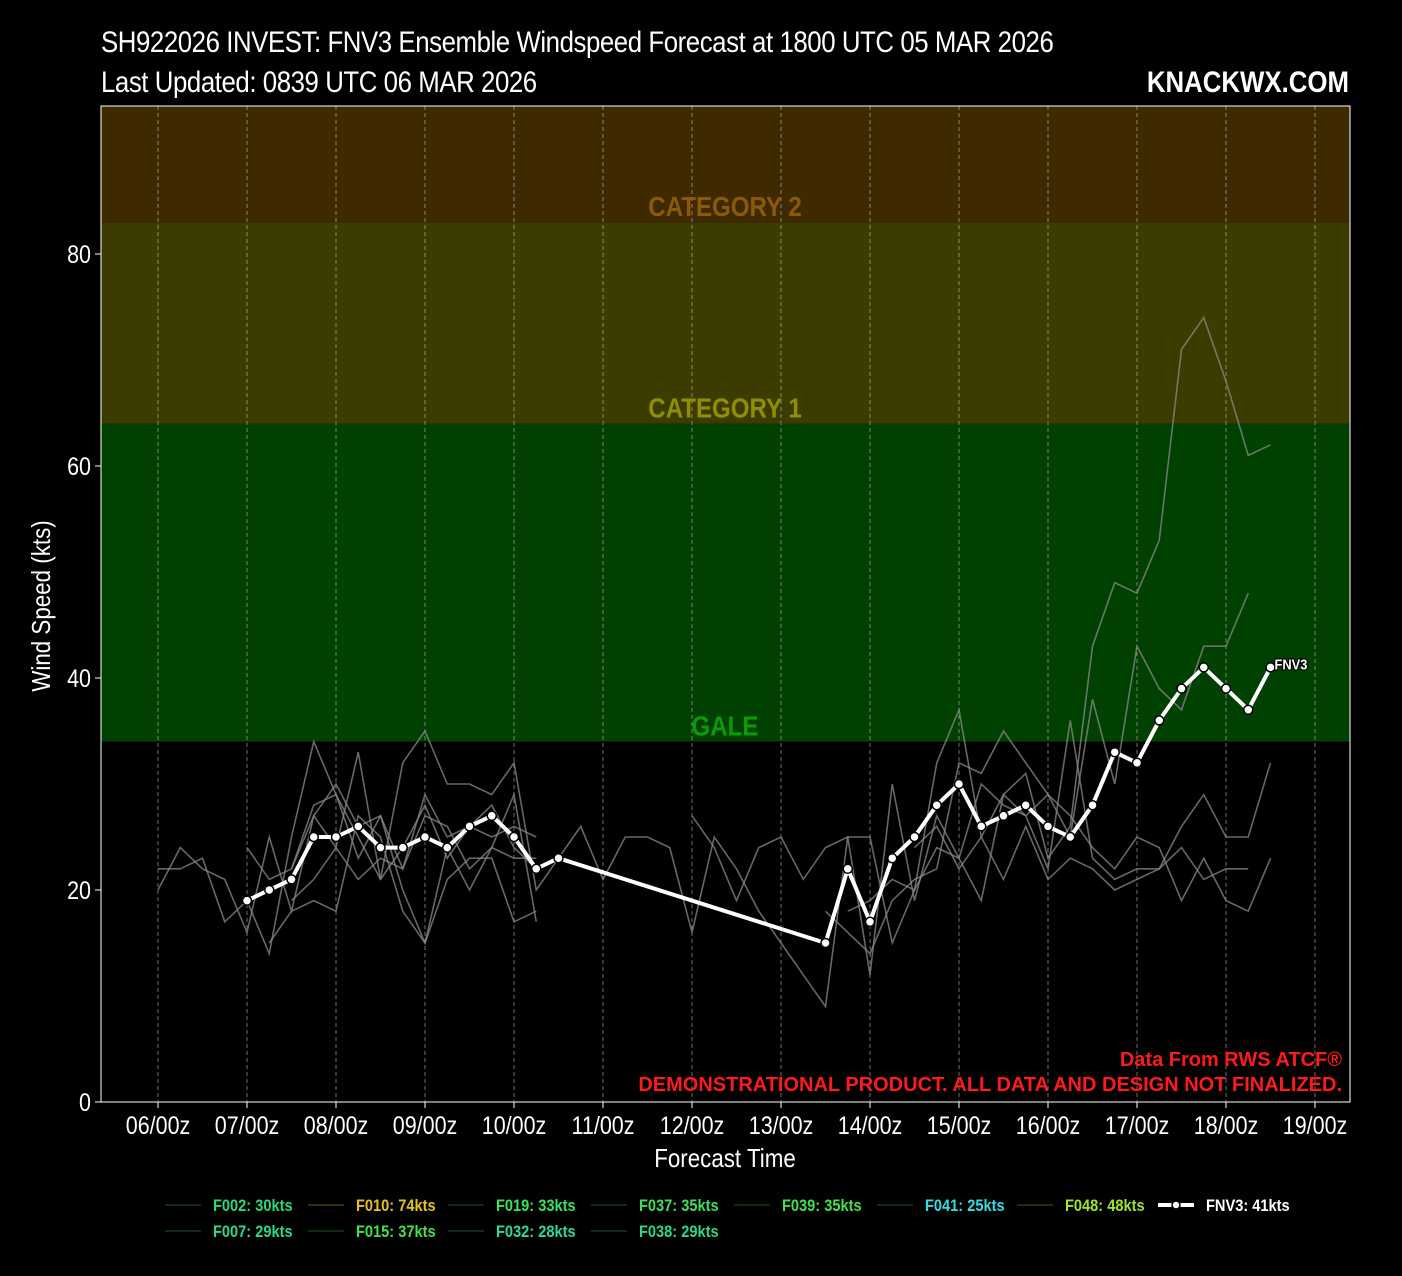 The height and width of the screenshot is (1276, 1402). What do you see at coordinates (724, 466) in the screenshot?
I see `band-labels: GALE CATEGORY 1 CATEGORY 2` at bounding box center [724, 466].